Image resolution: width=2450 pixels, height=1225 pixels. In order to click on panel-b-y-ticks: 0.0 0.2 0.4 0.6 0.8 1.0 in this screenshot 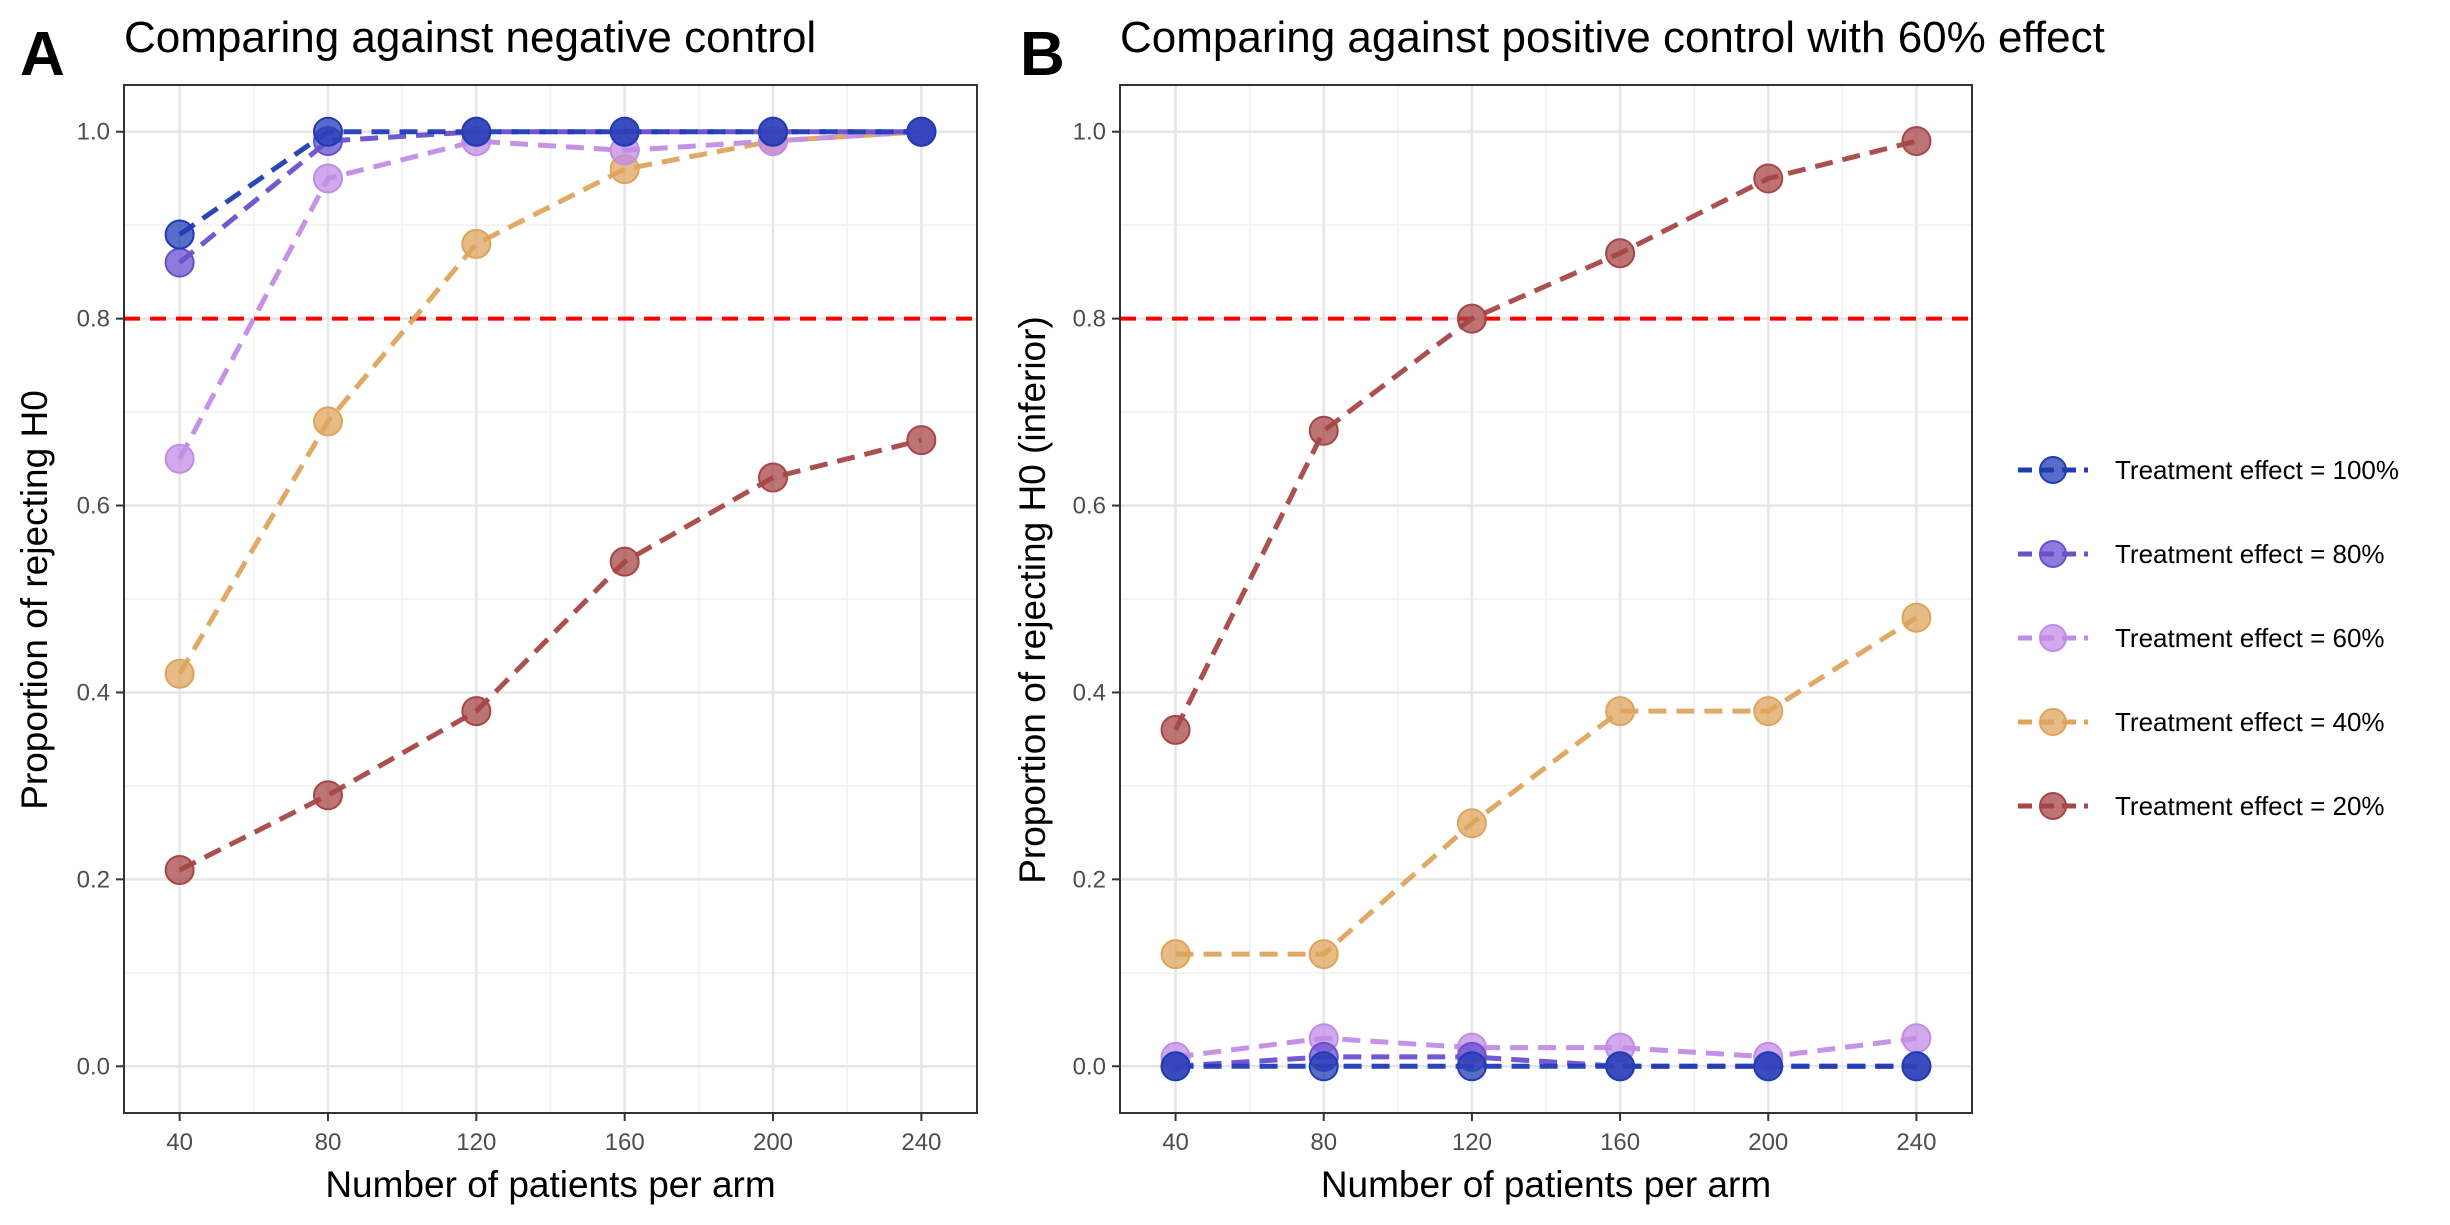, I will do `click(1096, 599)`.